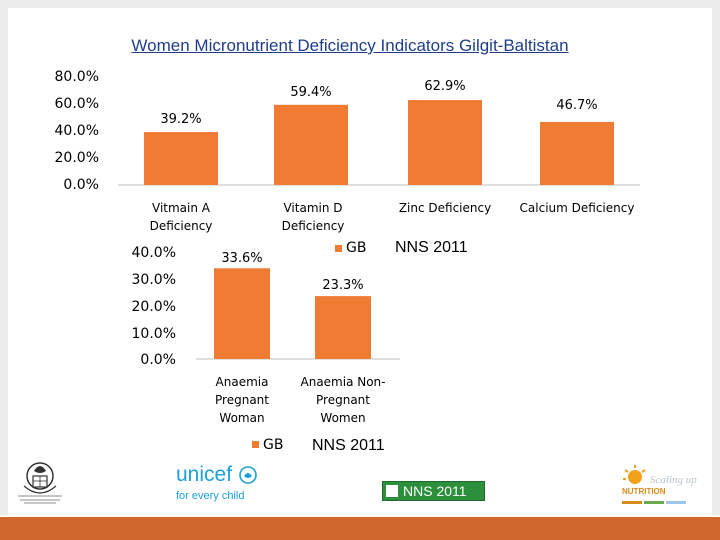  Describe the element at coordinates (644, 491) in the screenshot. I see `sun-logo-nutrition: NUTRITION` at that location.